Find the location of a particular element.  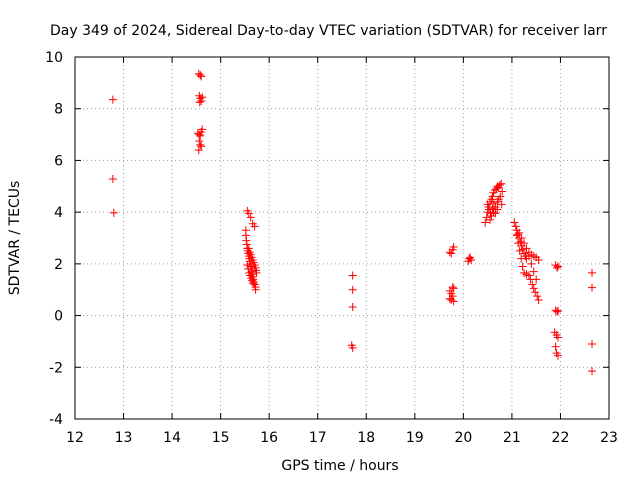

x-tick-label: 13 is located at coordinates (124, 438).